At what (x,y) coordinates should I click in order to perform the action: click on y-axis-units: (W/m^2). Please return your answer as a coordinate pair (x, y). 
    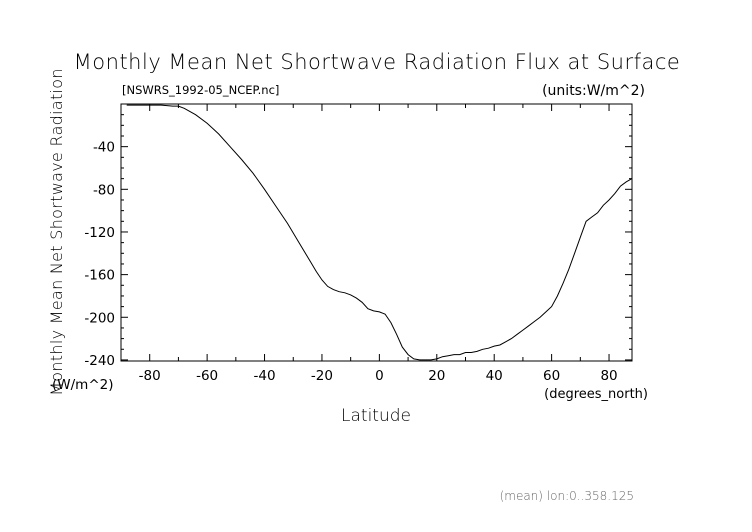
    Looking at the image, I should click on (82, 385).